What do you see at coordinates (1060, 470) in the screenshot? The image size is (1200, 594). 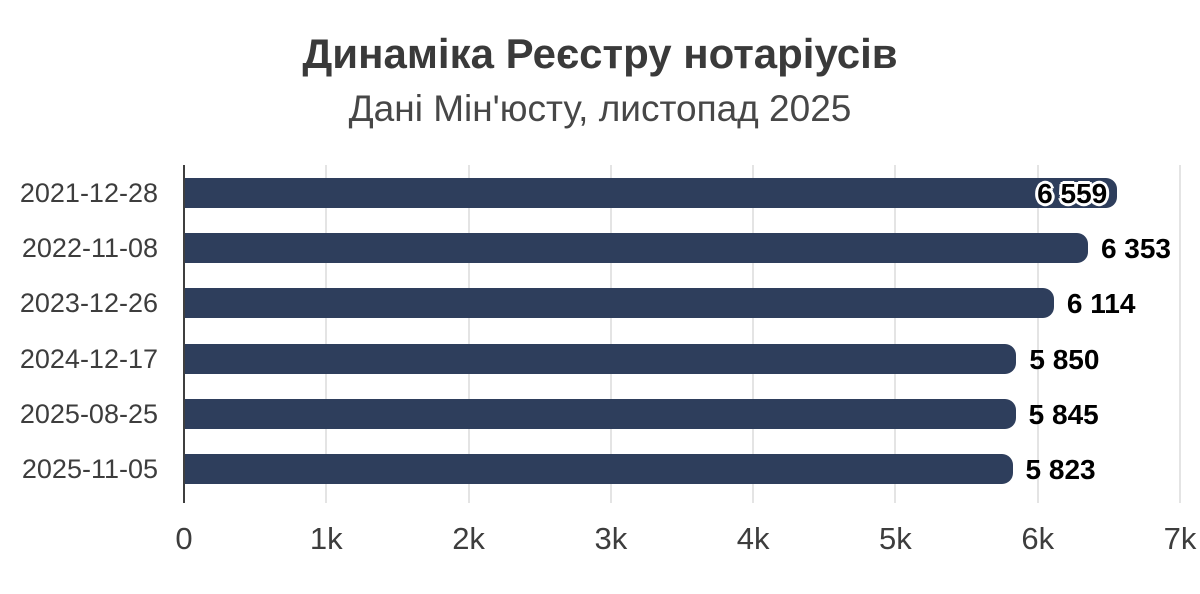 I see `bar-value-label: 5 823` at bounding box center [1060, 470].